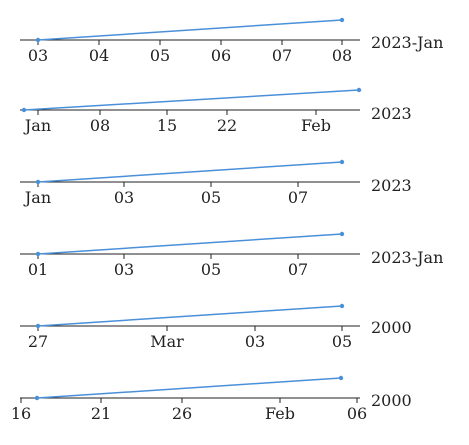 Image resolution: width=469 pixels, height=445 pixels. Describe the element at coordinates (101, 413) in the screenshot. I see `x-tick-label: 21` at that location.